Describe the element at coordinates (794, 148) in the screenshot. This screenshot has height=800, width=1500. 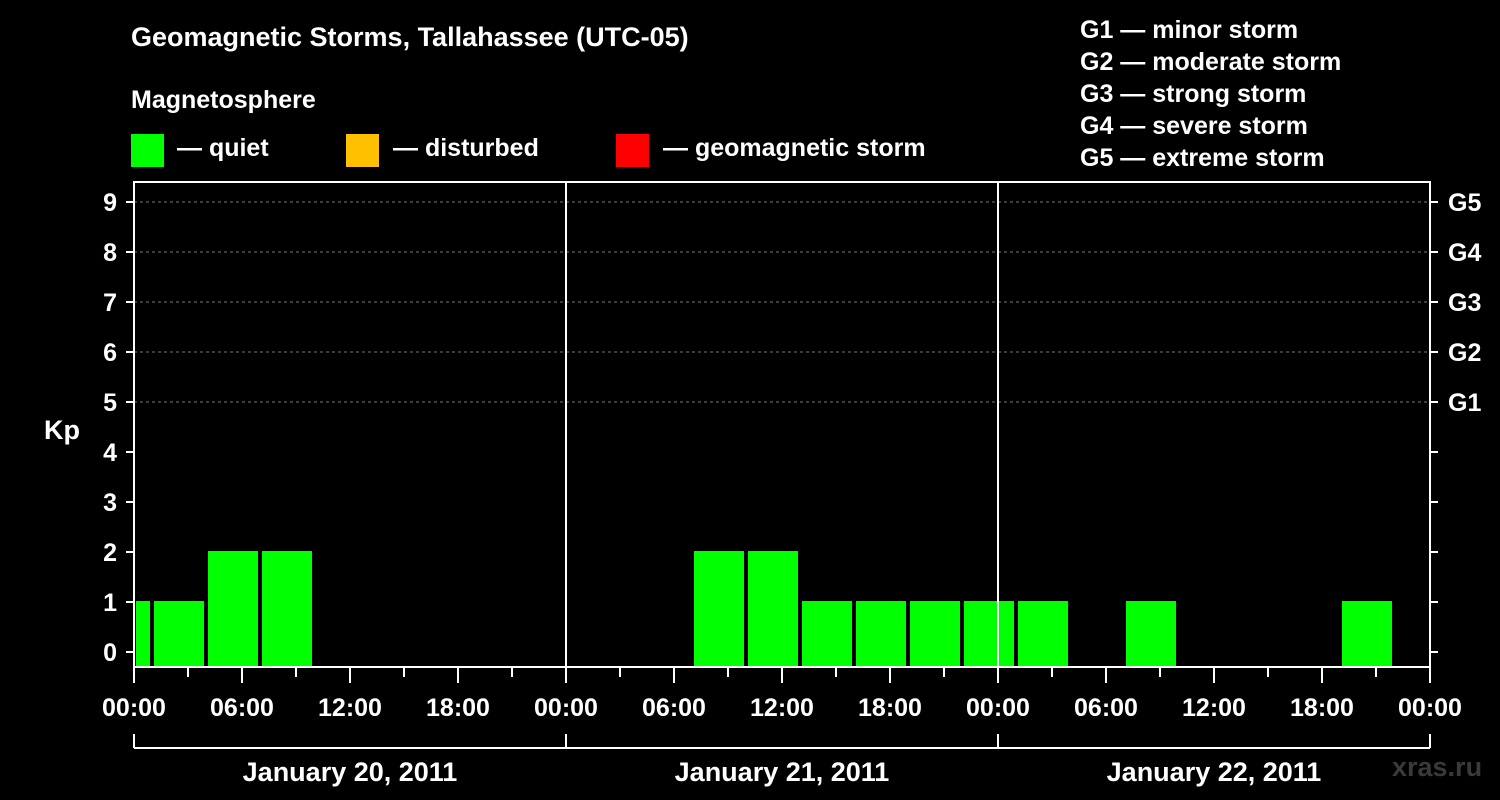
I see `legend-label-storm: — geomagnetic storm` at that location.